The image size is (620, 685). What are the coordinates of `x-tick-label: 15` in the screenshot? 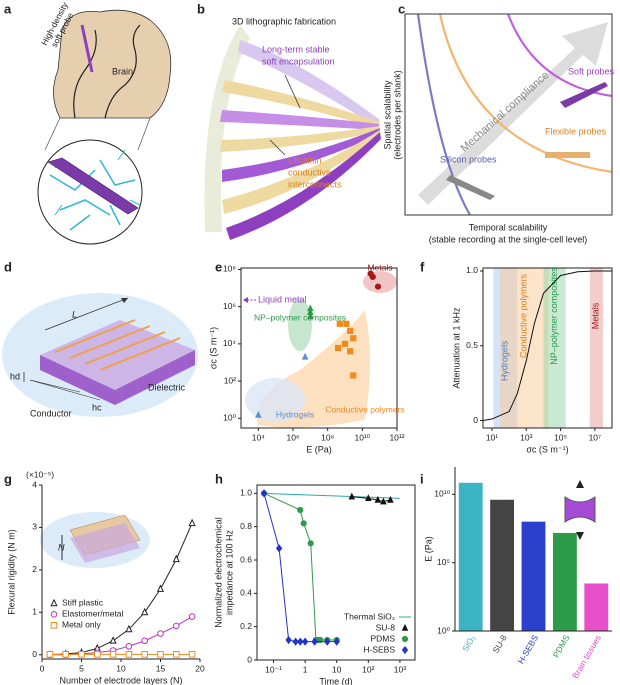 It's located at (161, 668).